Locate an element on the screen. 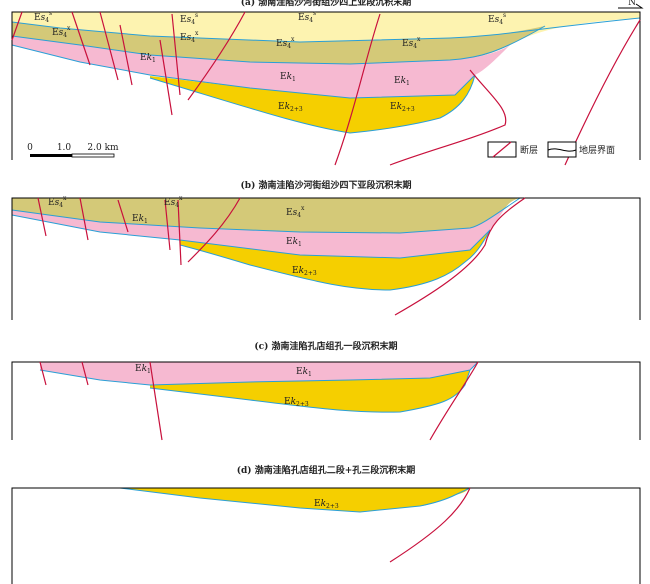  scale-bar: 0 1.0 2.0 km is located at coordinates (73, 150).